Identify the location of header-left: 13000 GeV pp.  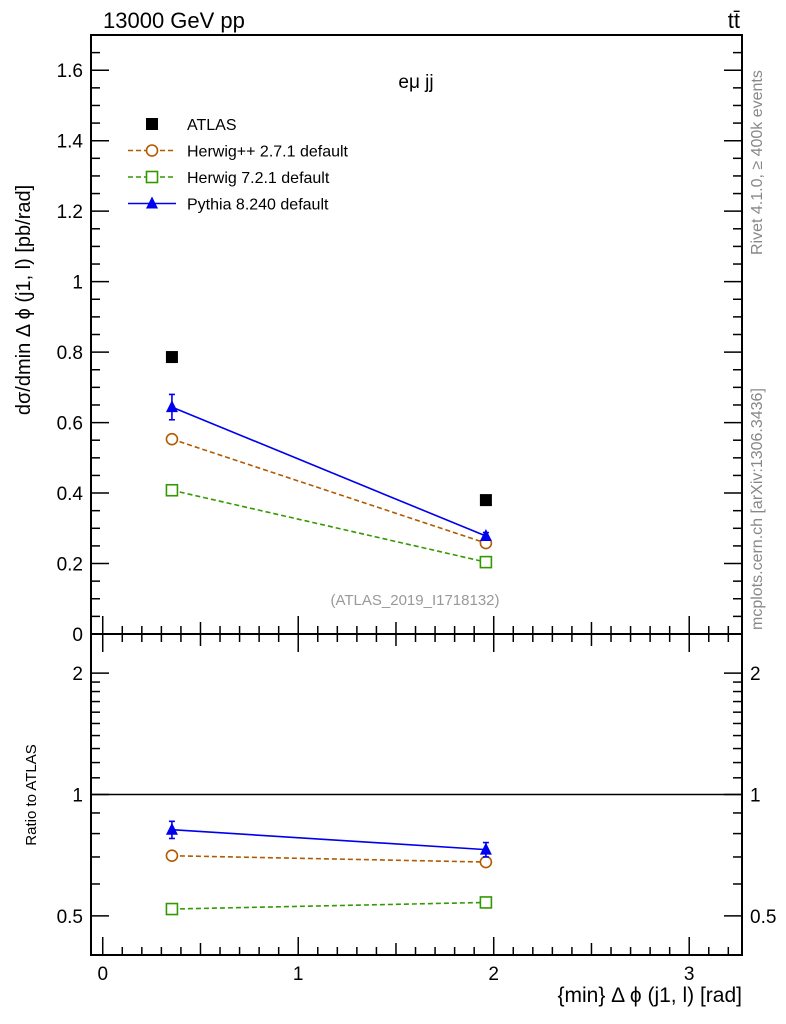
(174, 20).